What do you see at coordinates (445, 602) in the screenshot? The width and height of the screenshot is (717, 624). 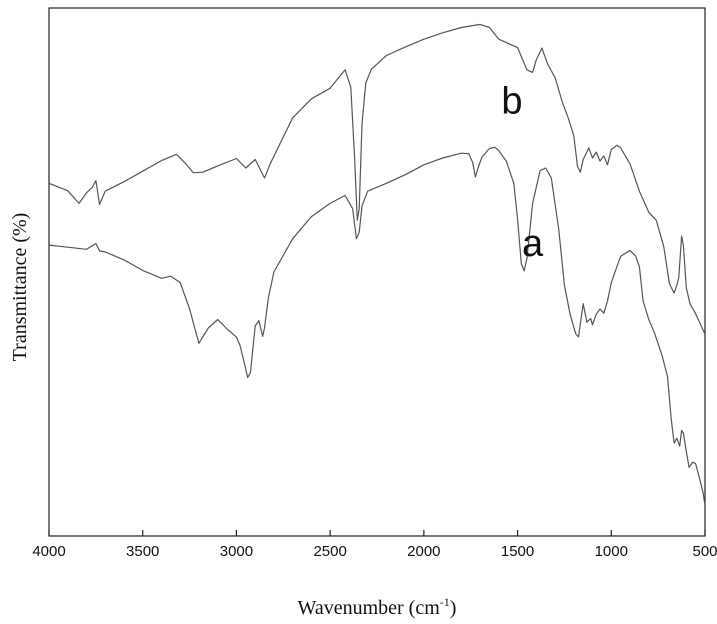 I see `x-axis-label-superscript: -1` at bounding box center [445, 602].